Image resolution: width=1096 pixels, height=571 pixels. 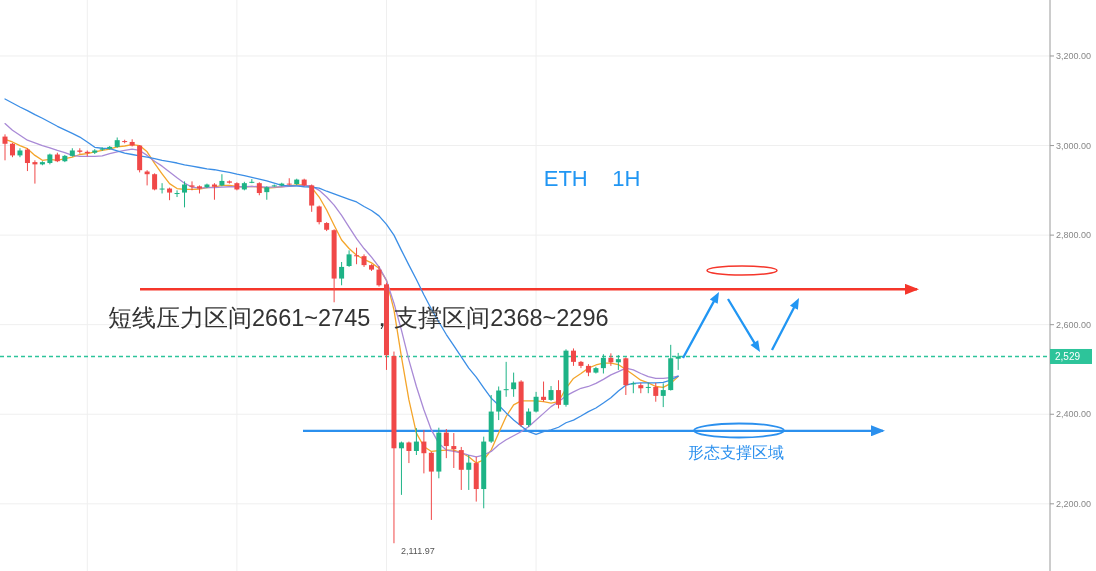 What do you see at coordinates (1074, 145) in the screenshot?
I see `y-tick-label: 3,000.00` at bounding box center [1074, 145].